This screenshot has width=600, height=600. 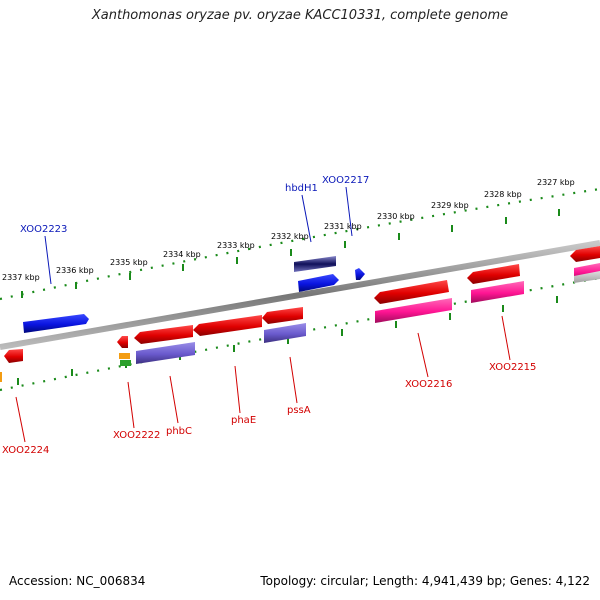 What do you see at coordinates (77, 581) in the screenshot?
I see `accession-text: Accession: NC_006834` at bounding box center [77, 581].